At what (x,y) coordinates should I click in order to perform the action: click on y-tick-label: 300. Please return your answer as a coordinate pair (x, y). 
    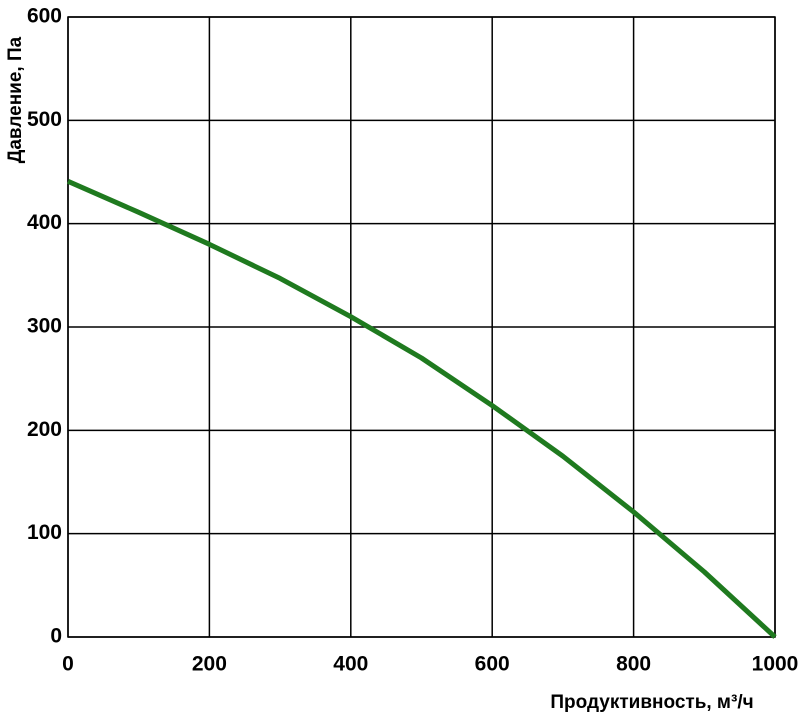
    Looking at the image, I should click on (44, 326).